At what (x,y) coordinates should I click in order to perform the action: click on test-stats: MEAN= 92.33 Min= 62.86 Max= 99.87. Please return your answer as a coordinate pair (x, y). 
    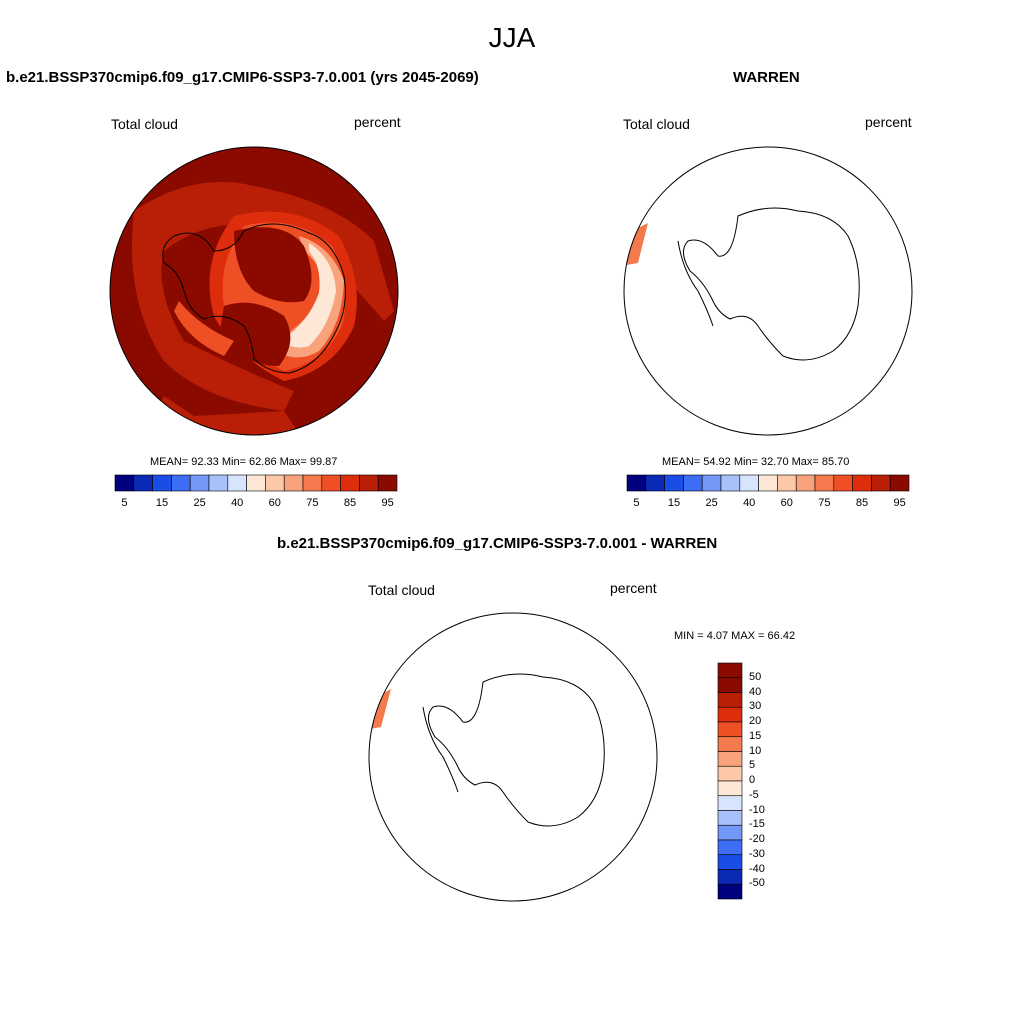
    Looking at the image, I should click on (244, 462).